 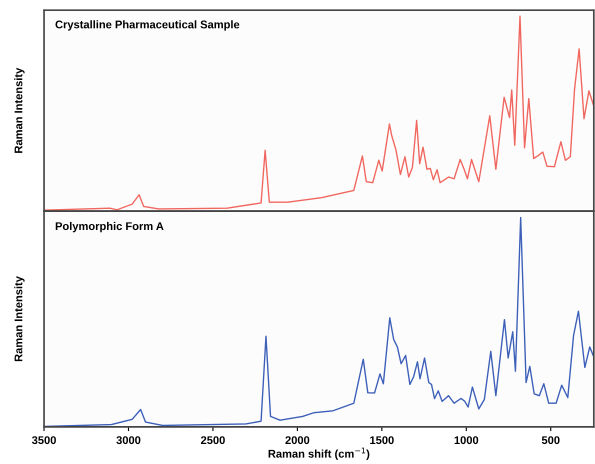 I want to click on x-tick-label: 1000, so click(x=466, y=440).